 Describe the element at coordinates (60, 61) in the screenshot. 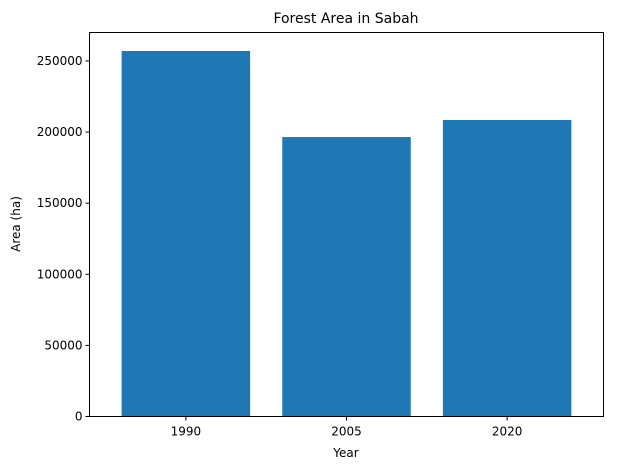

I see `y-tick-label: 250000` at that location.